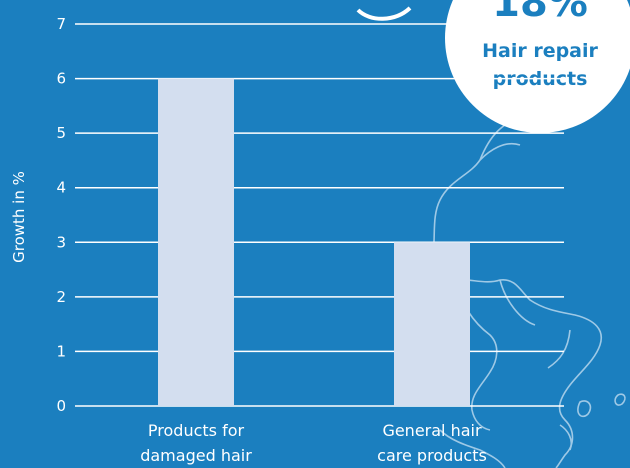 This screenshot has width=630, height=468. What do you see at coordinates (432, 455) in the screenshot?
I see `x-category-label: care products` at bounding box center [432, 455].